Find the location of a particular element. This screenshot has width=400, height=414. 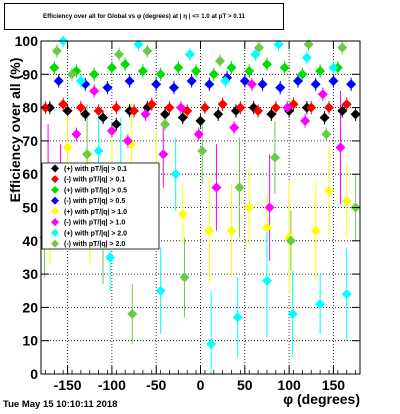

legend-label: (+) with pT/|q| > 2.0 is located at coordinates (95, 233).